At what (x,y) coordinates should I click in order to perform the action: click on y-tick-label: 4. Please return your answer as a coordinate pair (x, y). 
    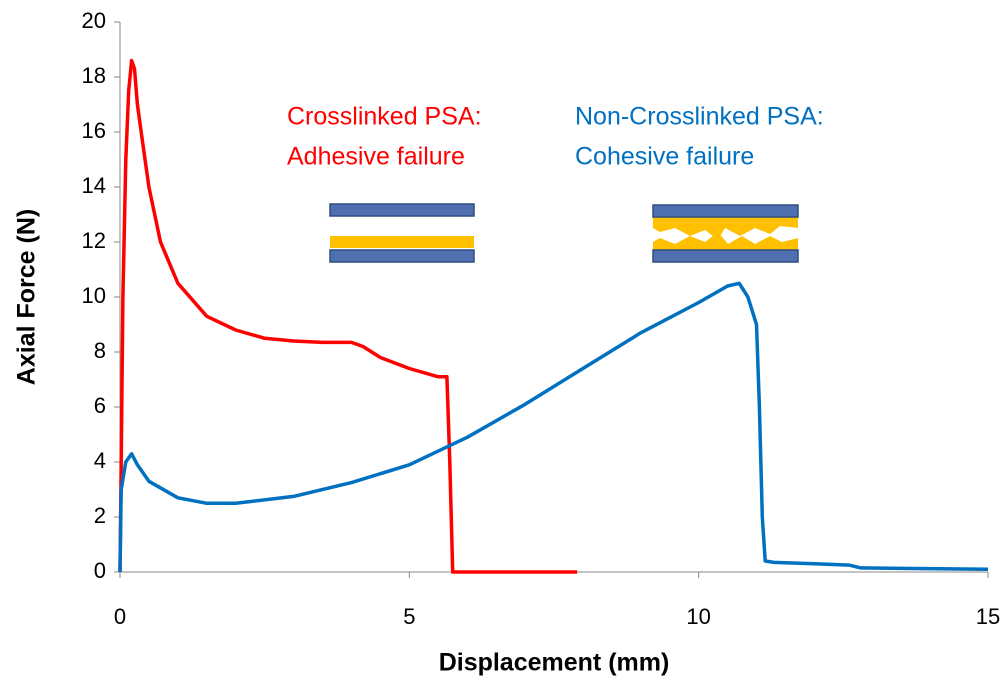
    Looking at the image, I should click on (100, 460).